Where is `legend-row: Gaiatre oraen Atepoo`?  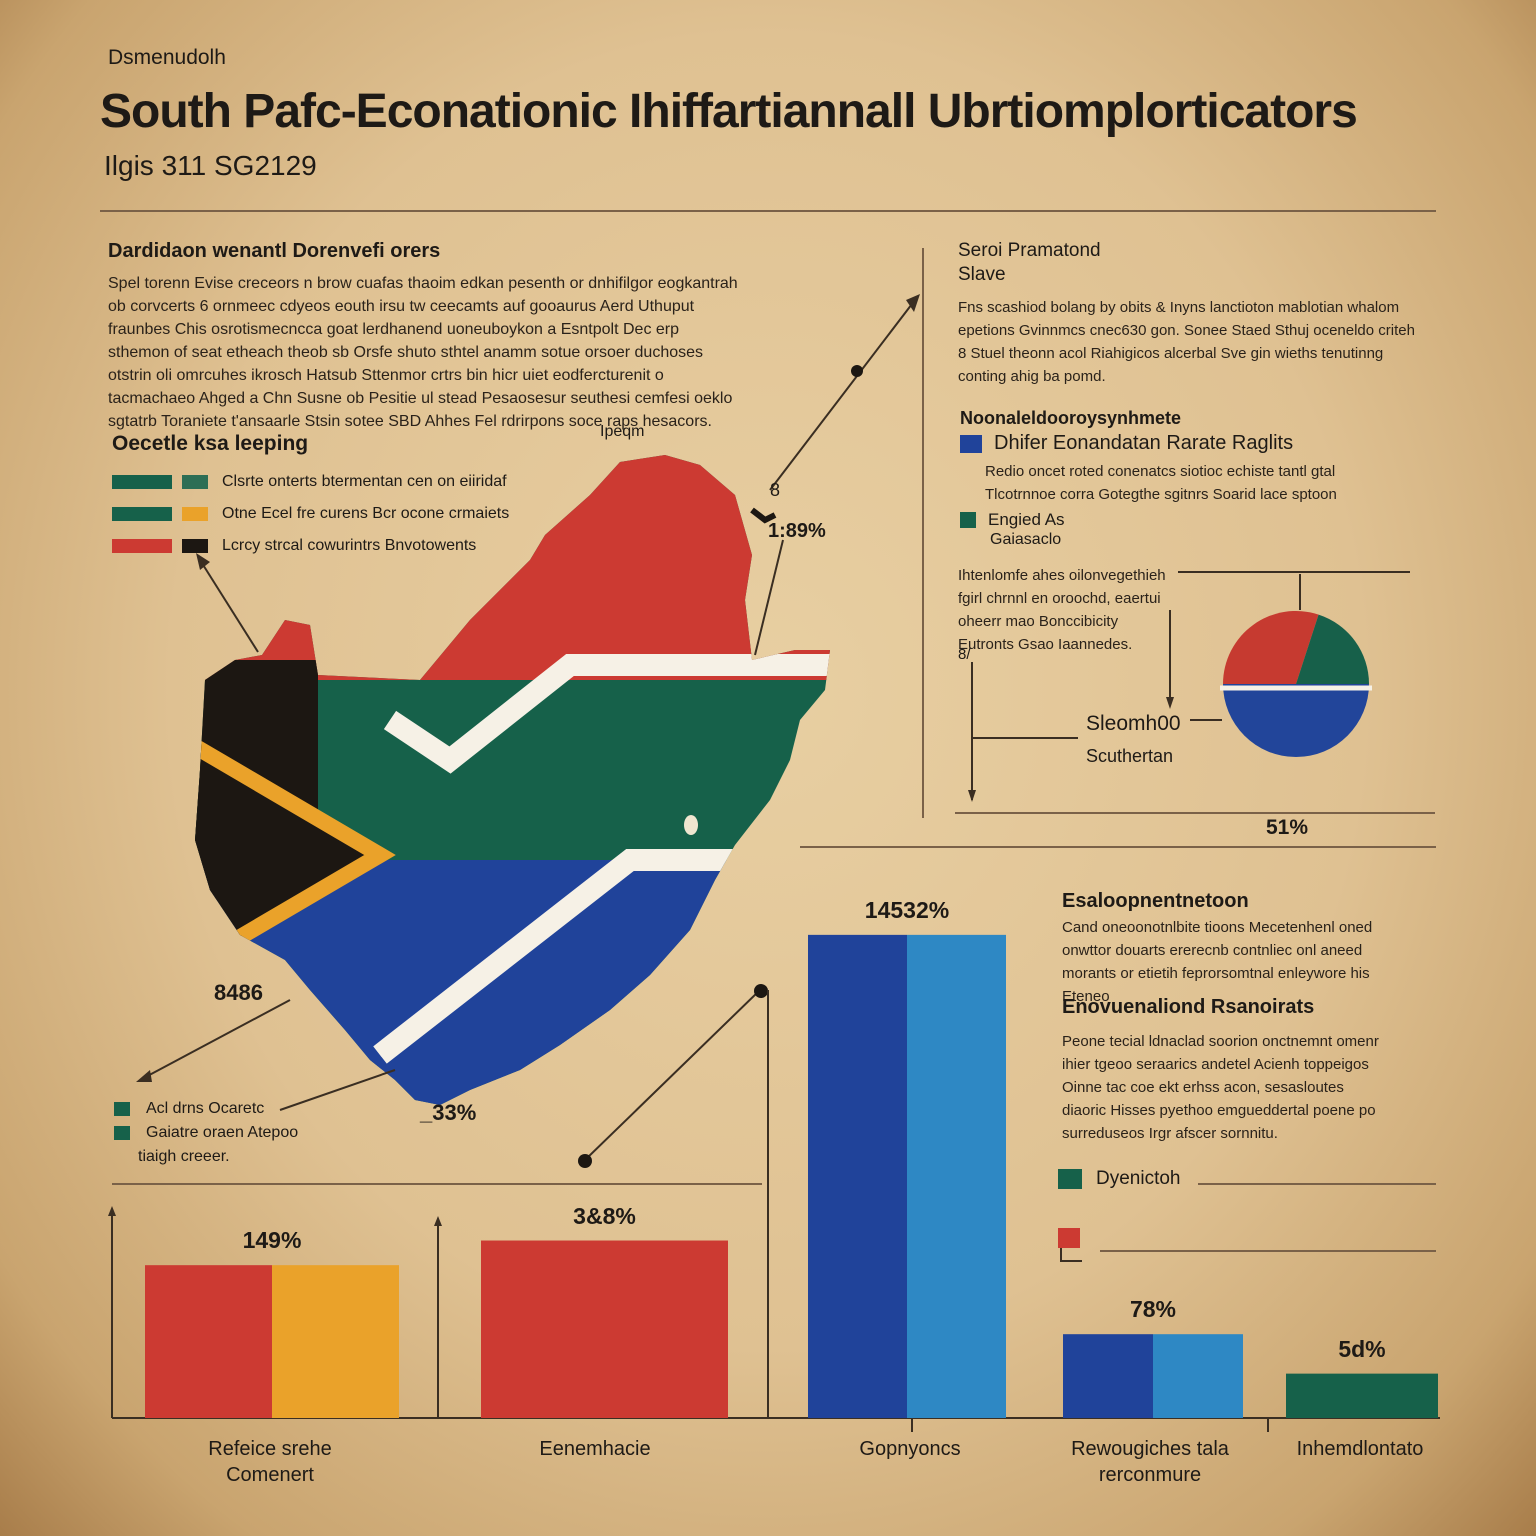
legend-row: Gaiatre oraen Atepoo is located at coordinates (206, 1133).